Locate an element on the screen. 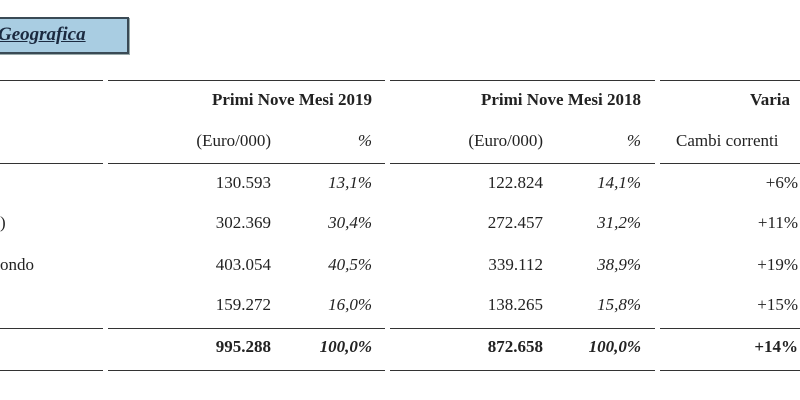 The width and height of the screenshot is (800, 400). cell: 122.824 is located at coordinates (515, 182).